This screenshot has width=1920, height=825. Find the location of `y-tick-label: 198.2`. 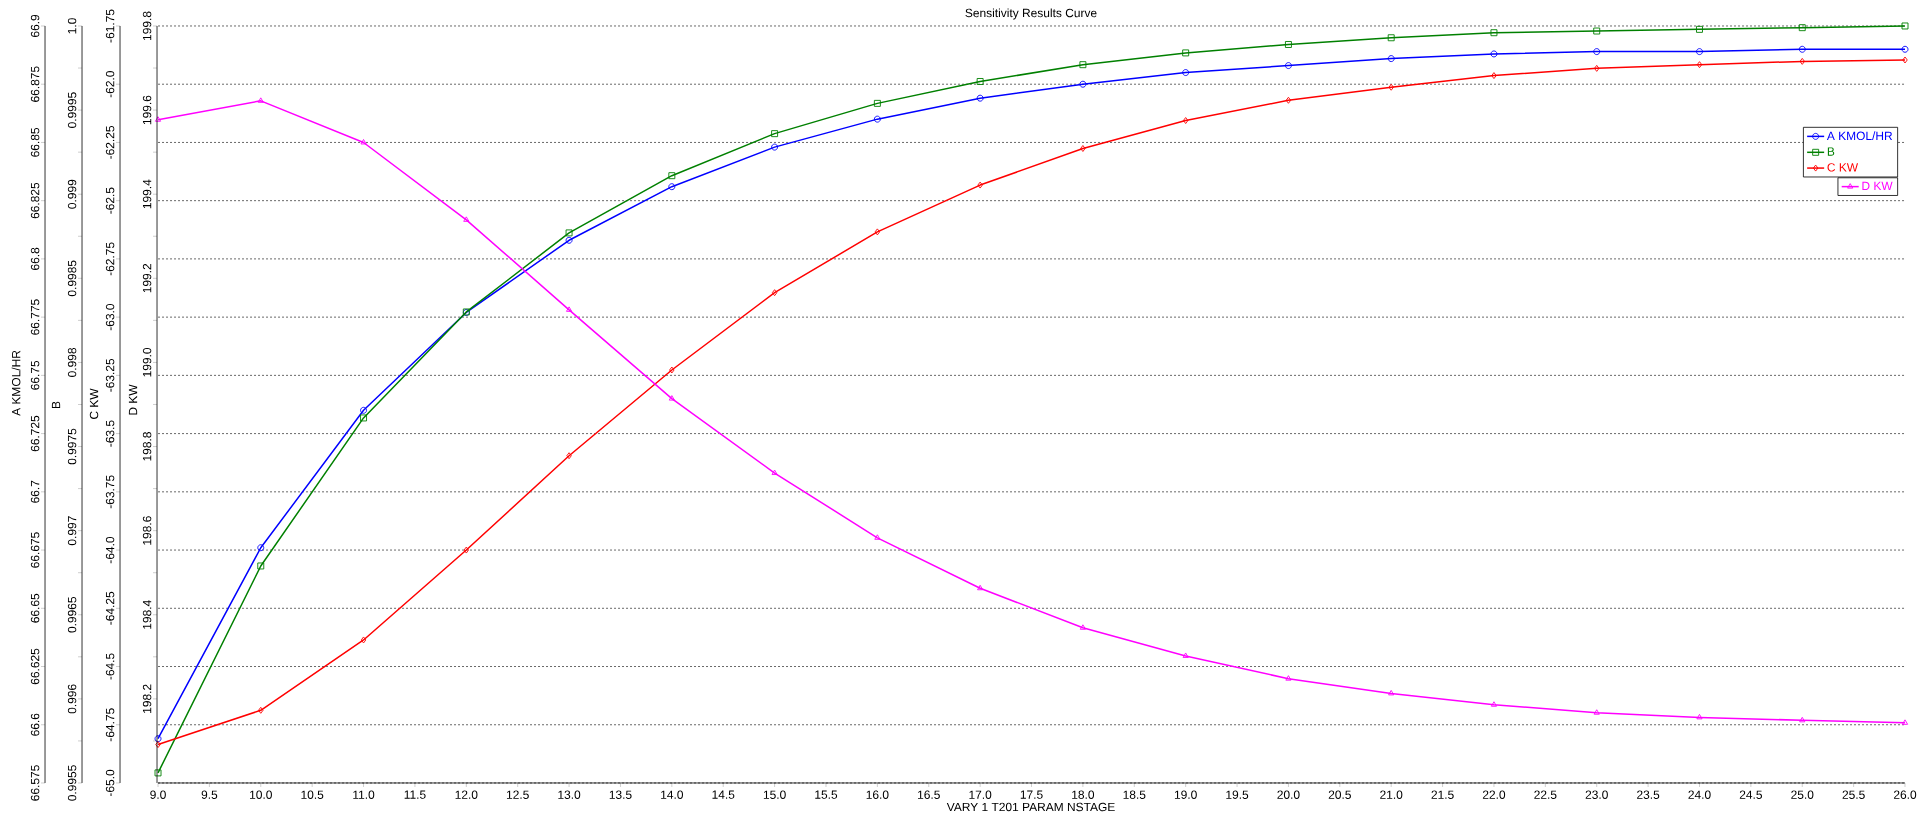

y-tick-label: 198.2 is located at coordinates (147, 698).